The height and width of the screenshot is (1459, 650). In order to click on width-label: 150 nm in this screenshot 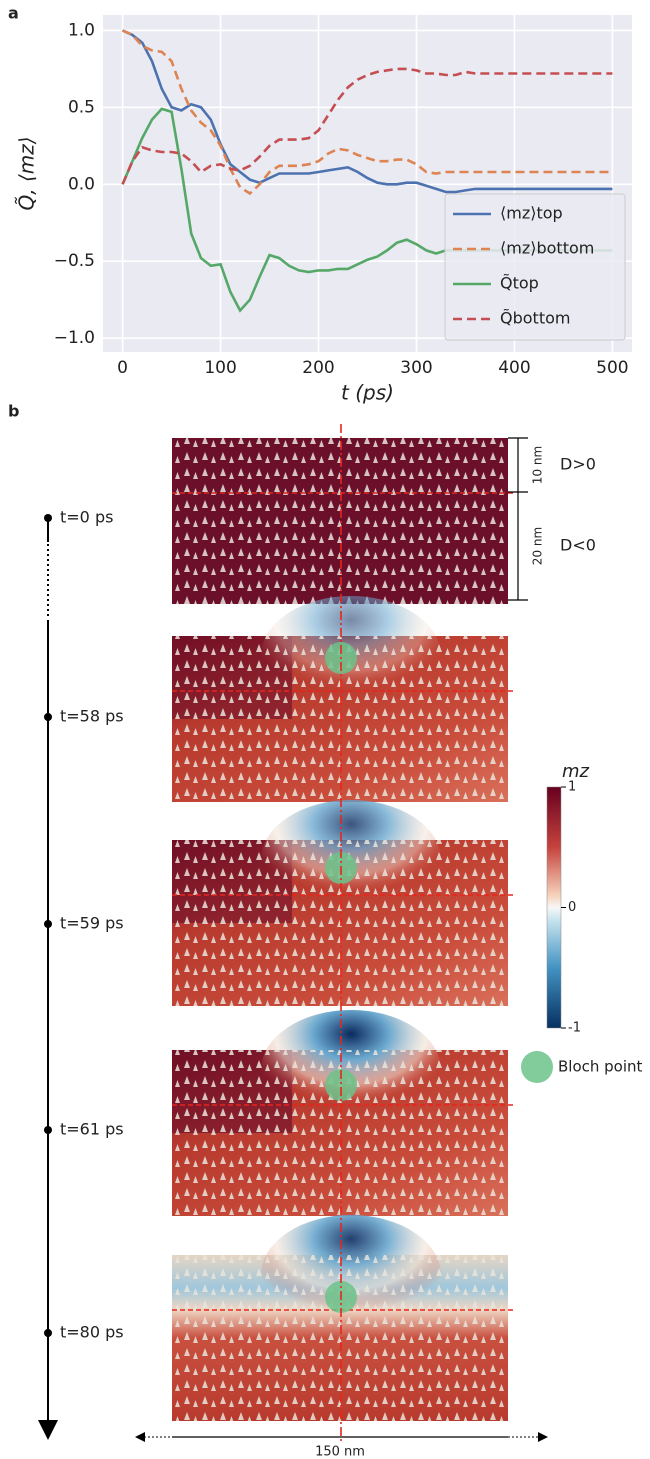, I will do `click(340, 1452)`.